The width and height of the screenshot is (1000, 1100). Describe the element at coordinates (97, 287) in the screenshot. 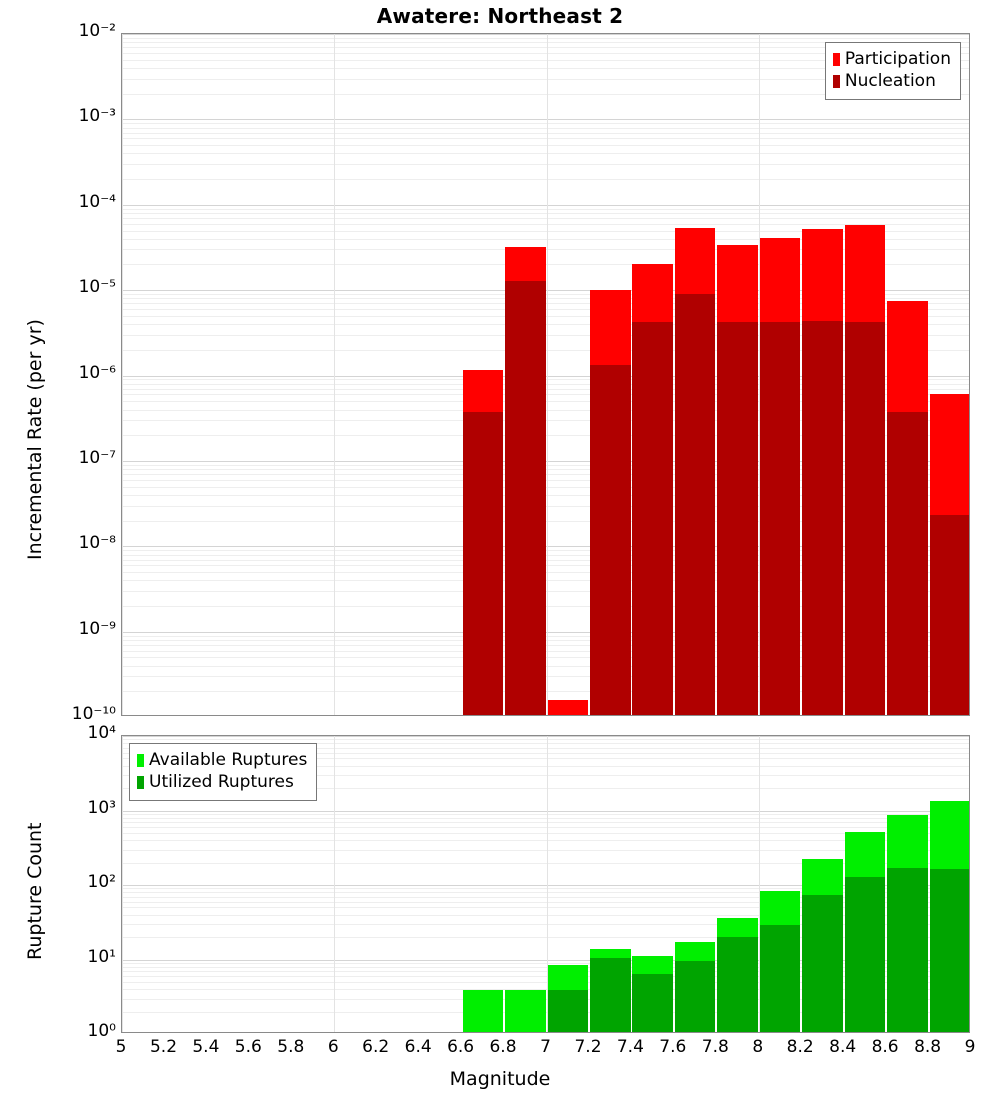

I see `y-tick-label: 10⁻⁵` at that location.